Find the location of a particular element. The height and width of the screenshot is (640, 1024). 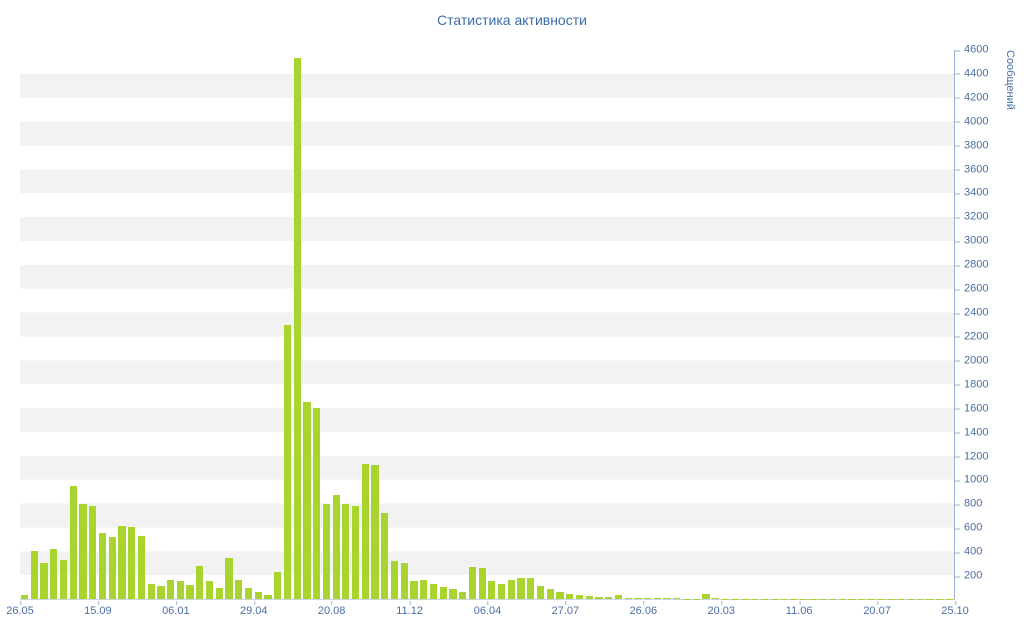

y-axis-tick-label: 3600 is located at coordinates (971, 169).